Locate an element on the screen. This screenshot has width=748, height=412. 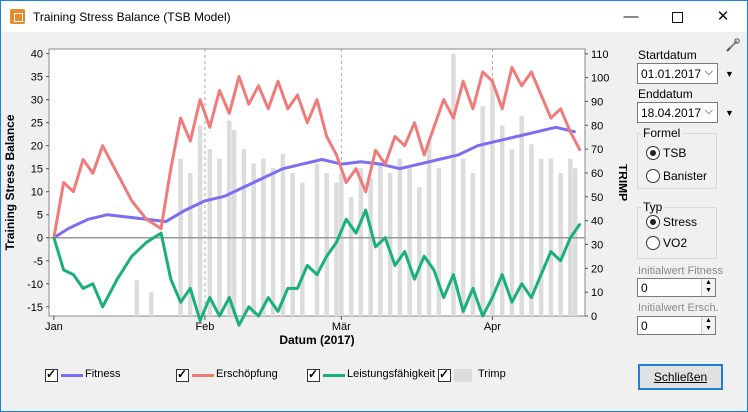
y-tick-label: 5 is located at coordinates (40, 216).